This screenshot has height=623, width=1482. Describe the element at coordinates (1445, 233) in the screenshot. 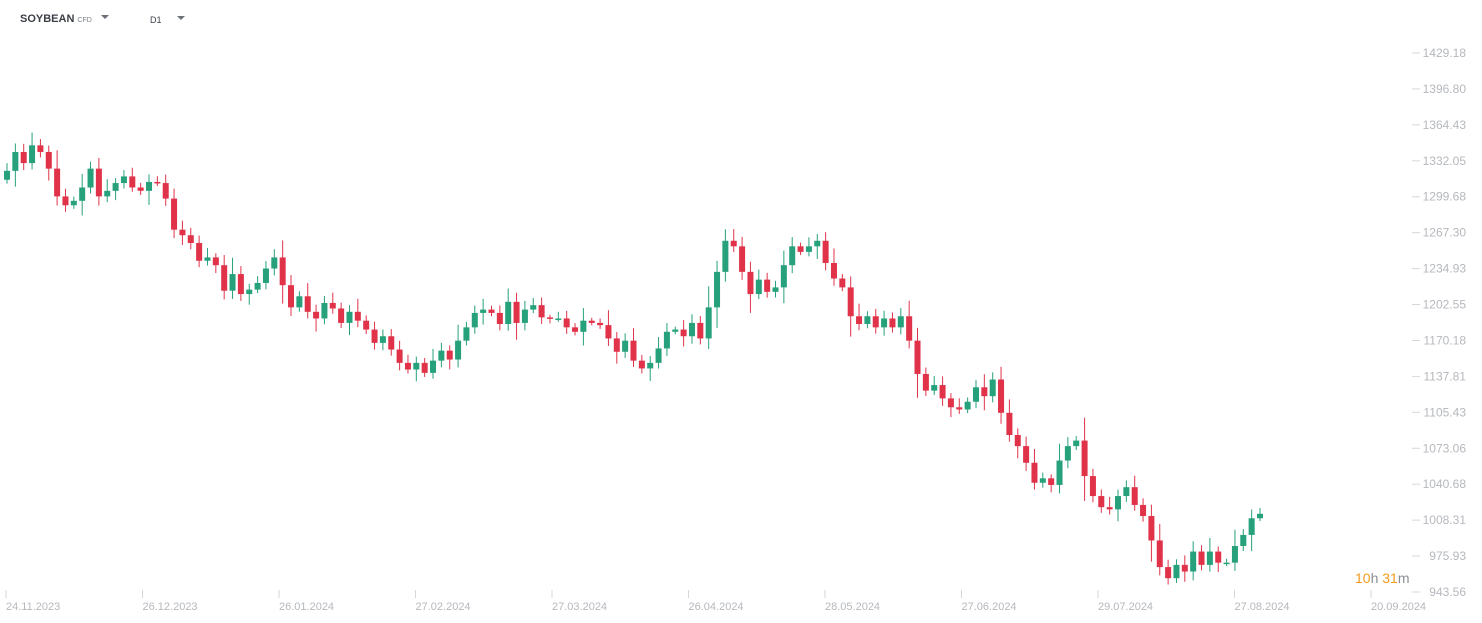

I see `y-tick-label: 1267.30` at that location.